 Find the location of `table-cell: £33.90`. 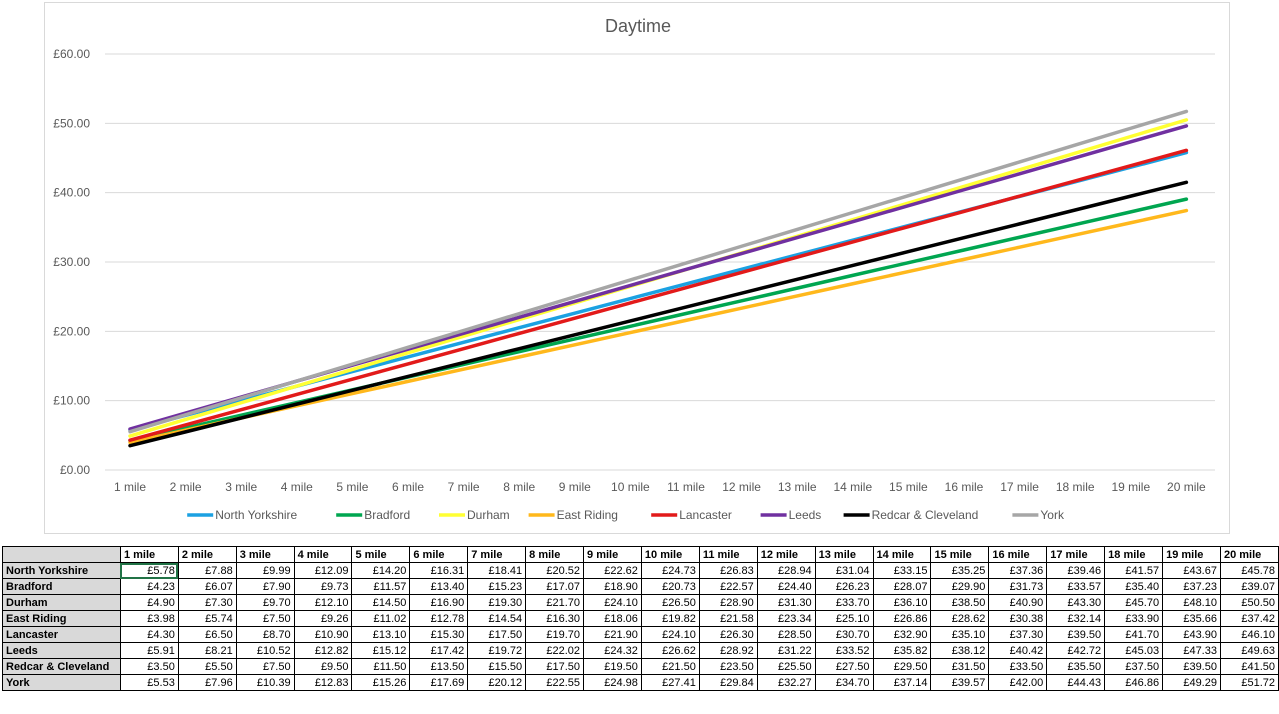

table-cell: £33.90 is located at coordinates (1134, 618).